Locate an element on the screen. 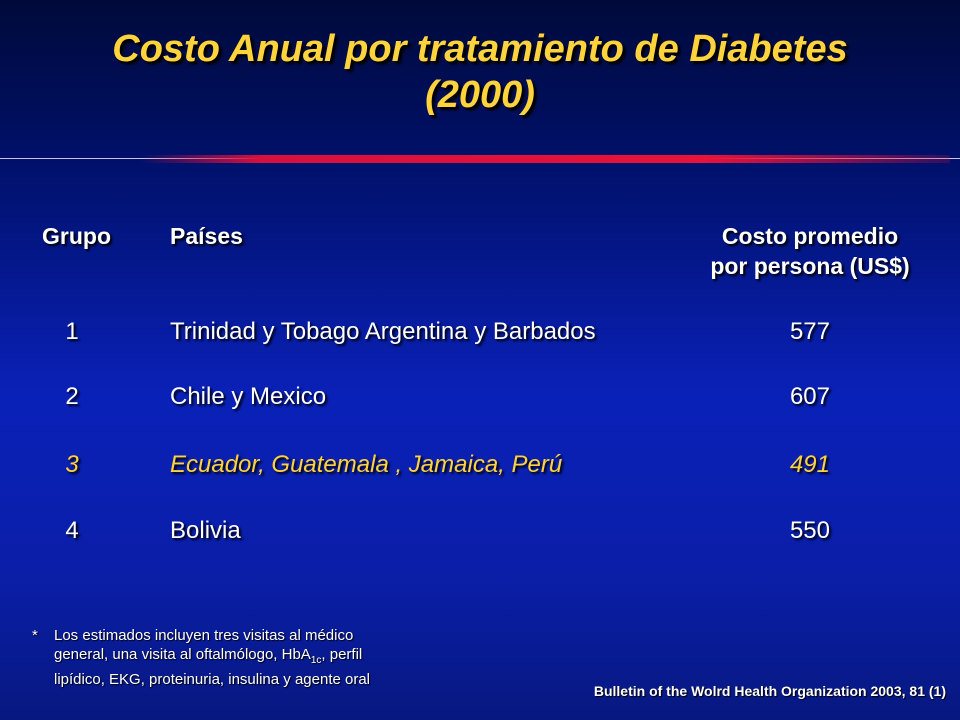  footnote-subscript: 1c is located at coordinates (316, 660).